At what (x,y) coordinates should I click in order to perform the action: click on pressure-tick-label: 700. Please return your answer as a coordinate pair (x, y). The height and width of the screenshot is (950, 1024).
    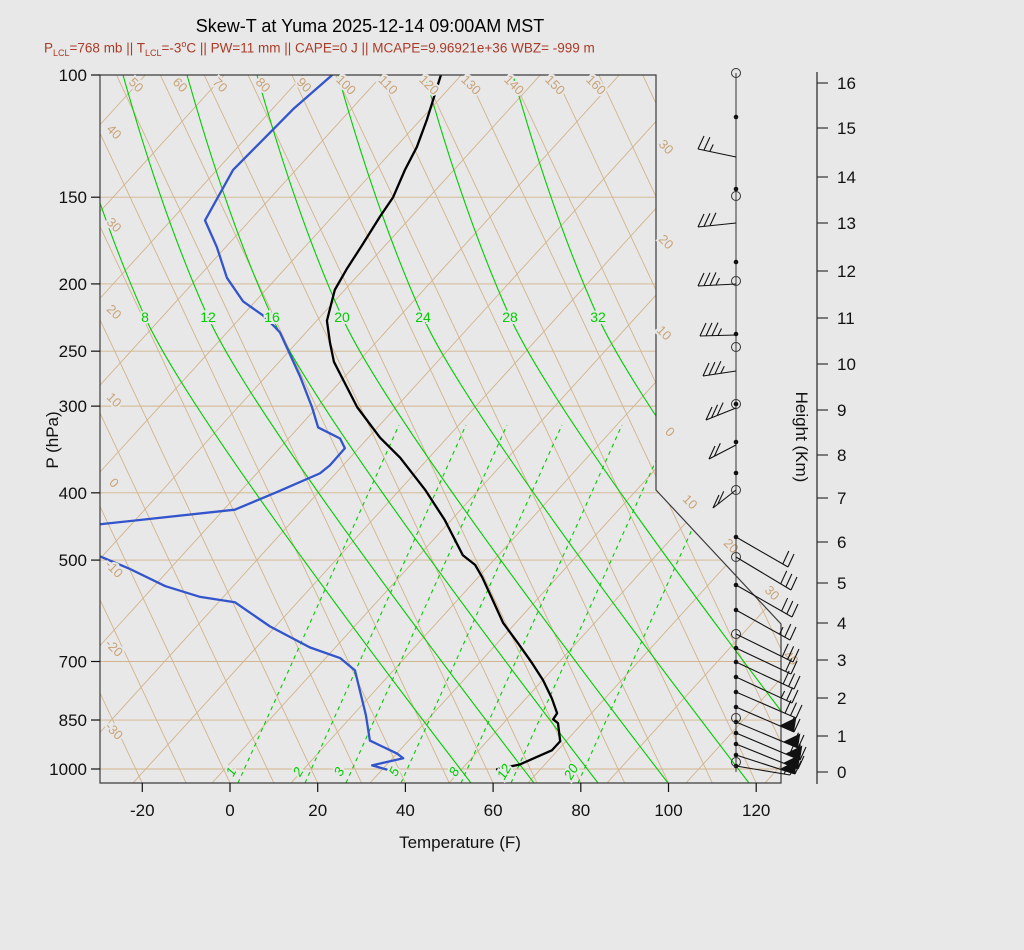
    Looking at the image, I should click on (73, 661).